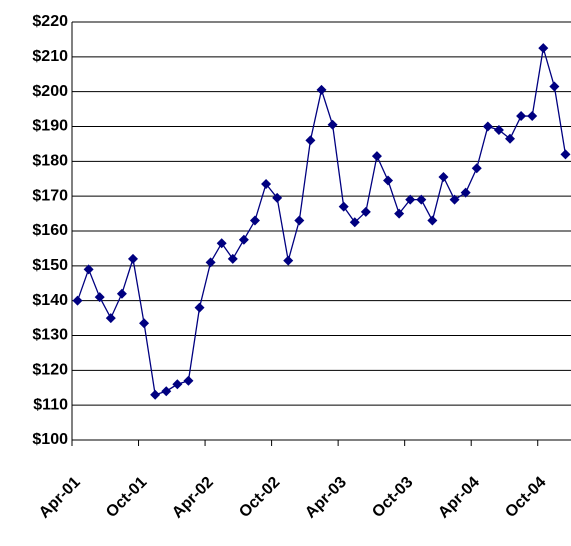 The image size is (571, 546). I want to click on y-tick-label: $200, so click(50, 91).